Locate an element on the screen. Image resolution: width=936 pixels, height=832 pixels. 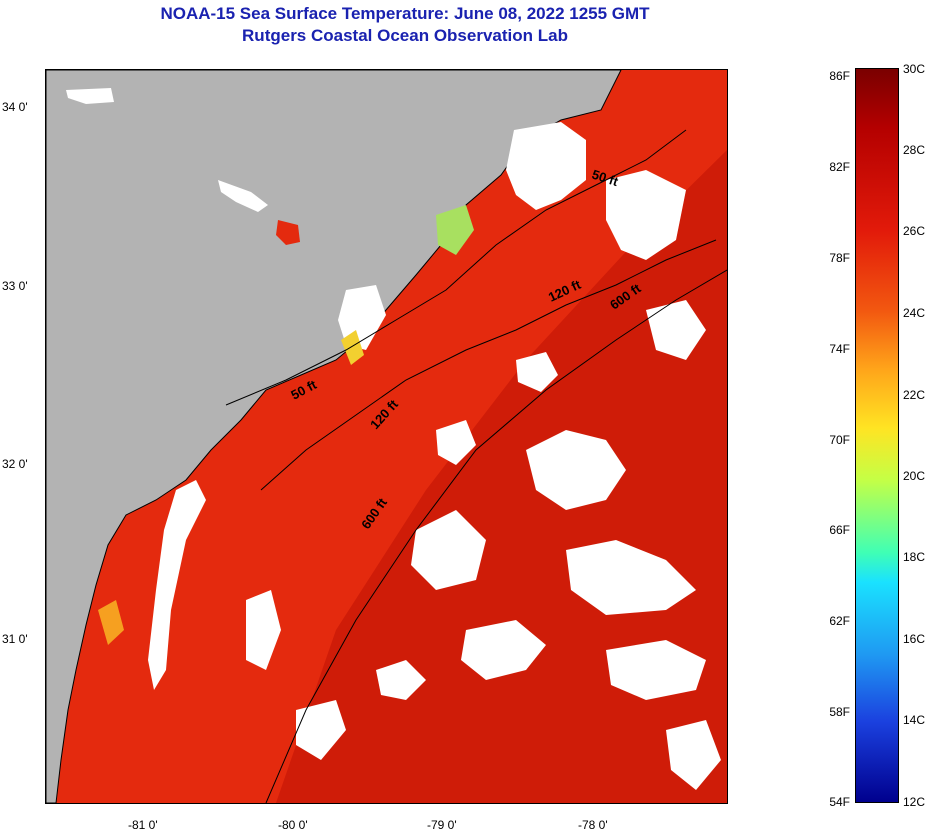
temperature-colorbar is located at coordinates (877, 435).